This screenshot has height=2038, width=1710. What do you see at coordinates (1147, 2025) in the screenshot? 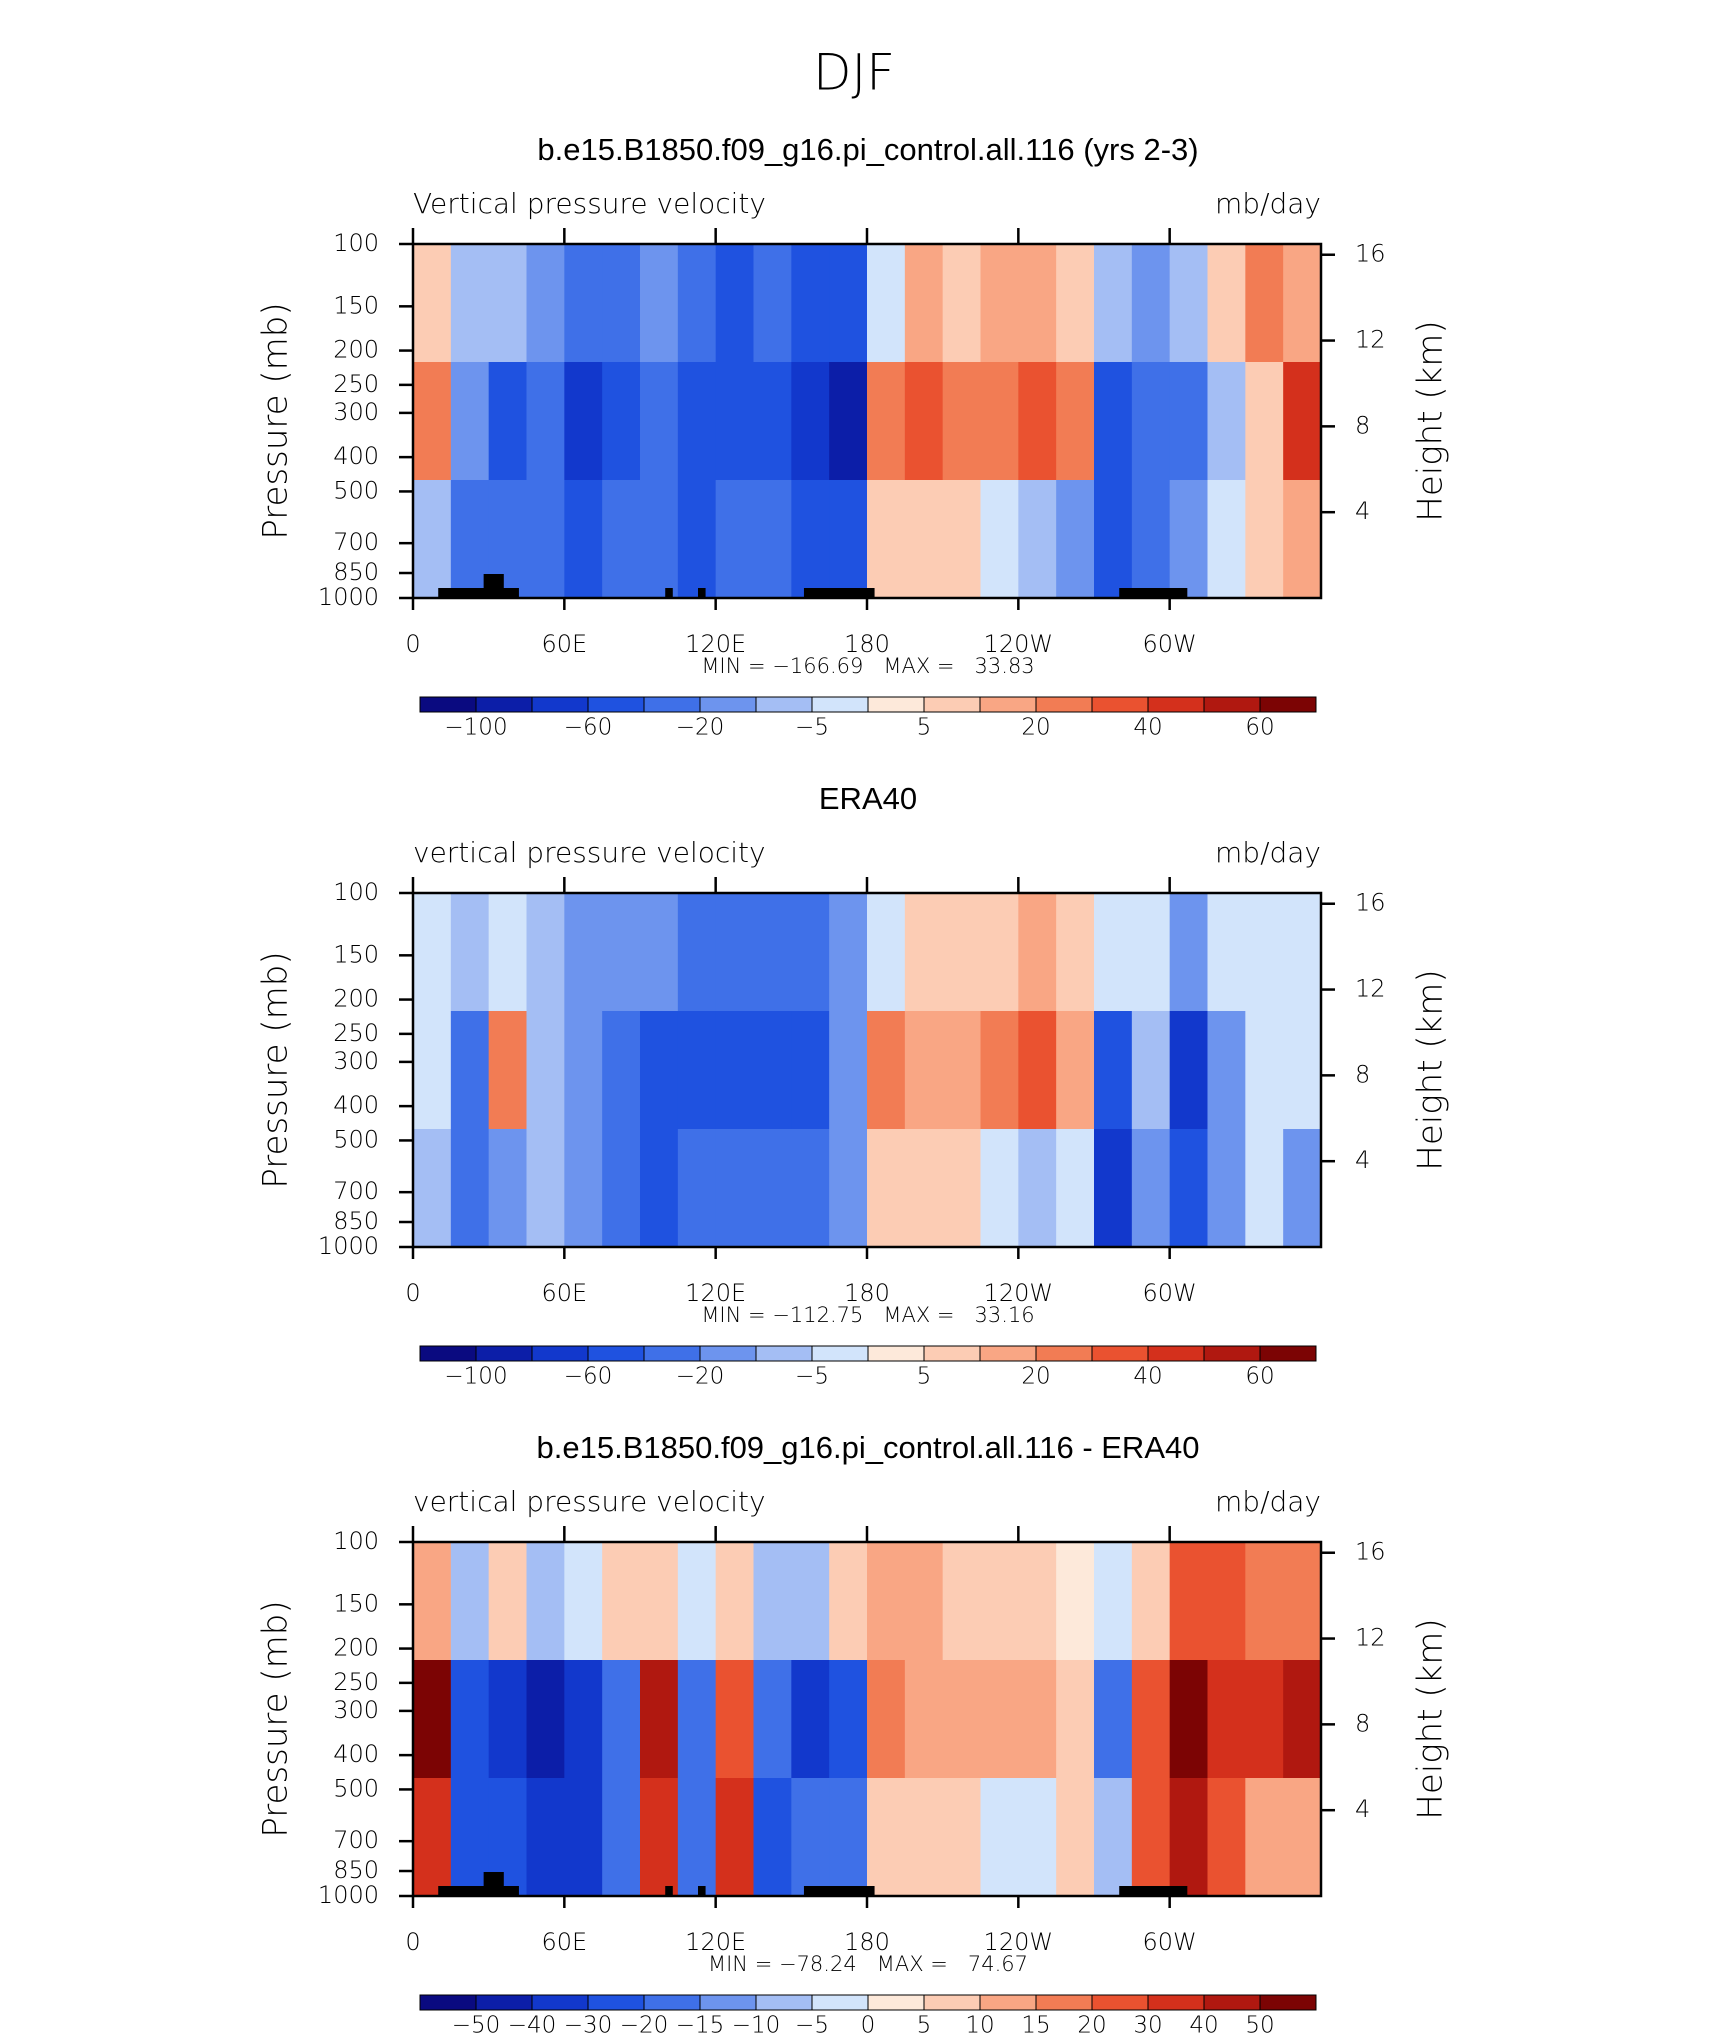
I see `colorbar-label: 30` at bounding box center [1147, 2025].